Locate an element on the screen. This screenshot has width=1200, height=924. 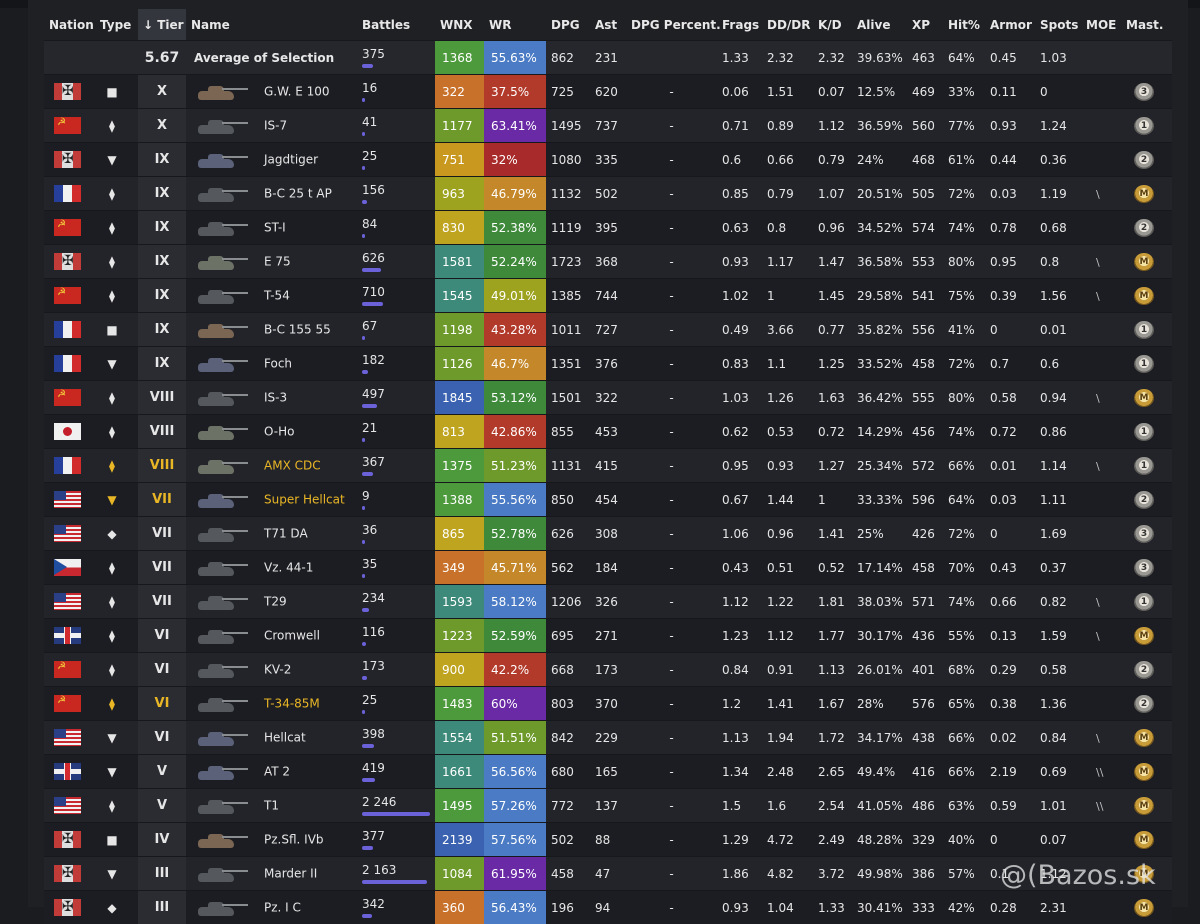
column-header-wnx: WNX is located at coordinates (459, 25).